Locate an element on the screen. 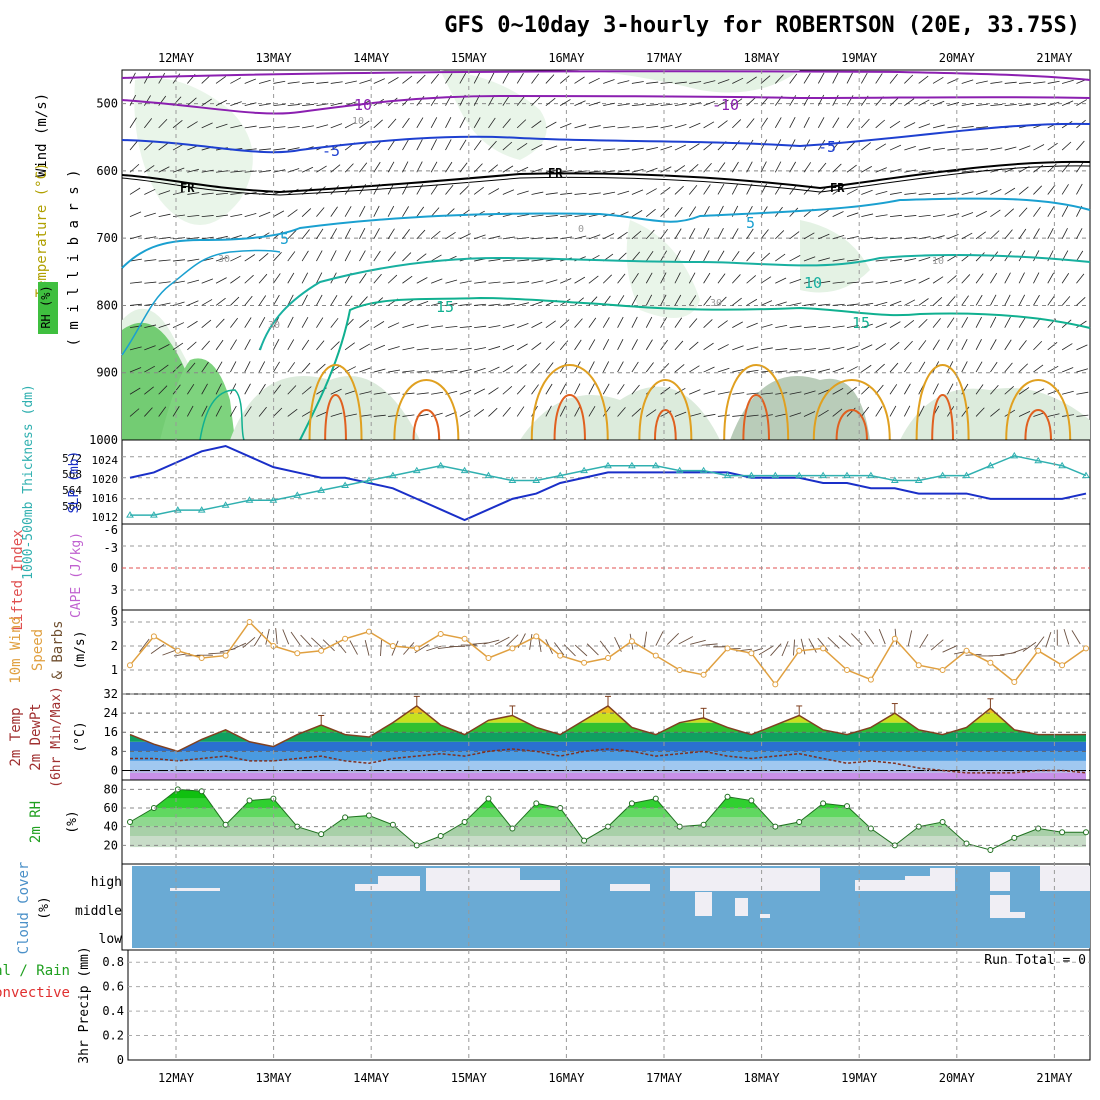  temp-tick: 8 is located at coordinates (114, 751).